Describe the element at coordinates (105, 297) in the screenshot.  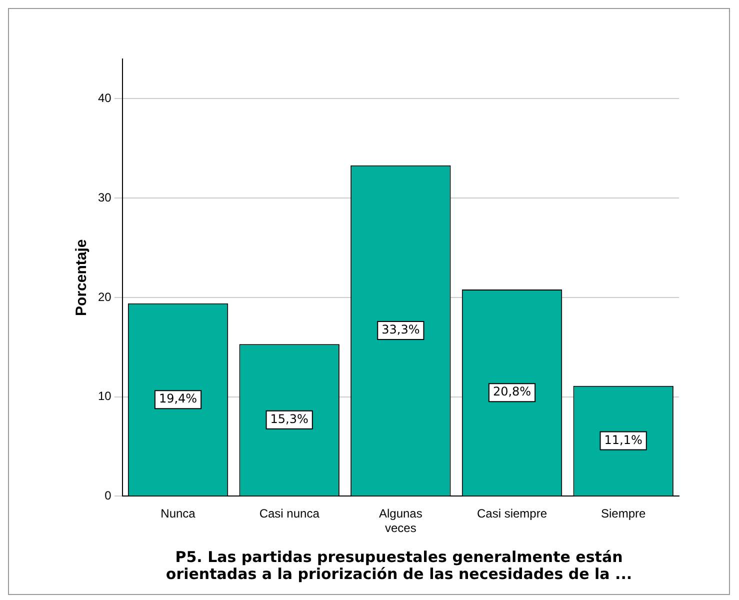
I see `y-tick-label: 20` at that location.